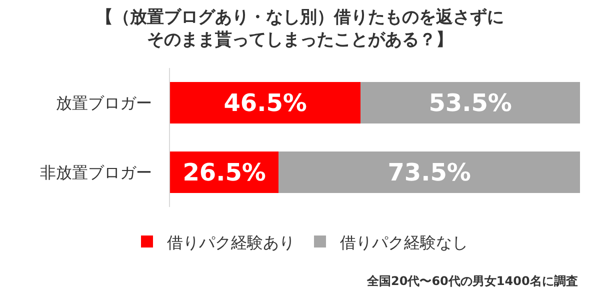 Image resolution: width=600 pixels, height=302 pixels. What do you see at coordinates (231, 242) in the screenshot?
I see `legend-label: 借りパク経験あり` at bounding box center [231, 242].